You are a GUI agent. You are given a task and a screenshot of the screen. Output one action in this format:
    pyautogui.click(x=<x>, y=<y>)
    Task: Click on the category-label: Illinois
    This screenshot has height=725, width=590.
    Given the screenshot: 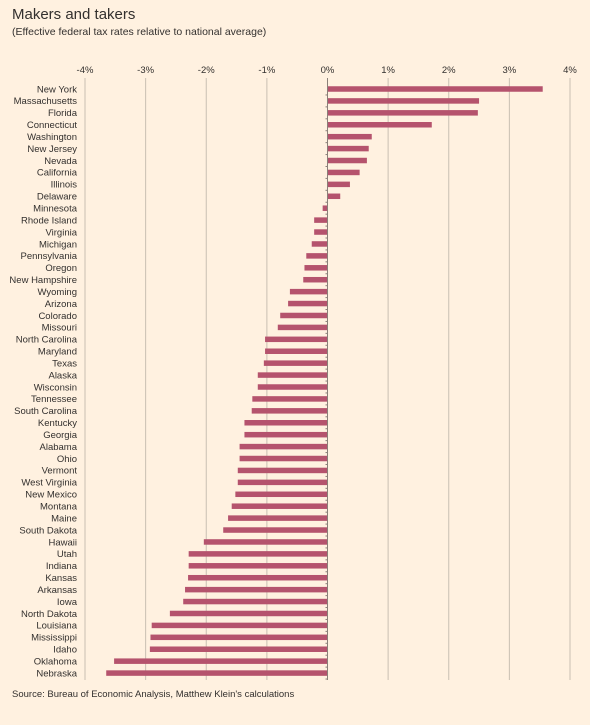 What is the action you would take?
    pyautogui.click(x=64, y=185)
    